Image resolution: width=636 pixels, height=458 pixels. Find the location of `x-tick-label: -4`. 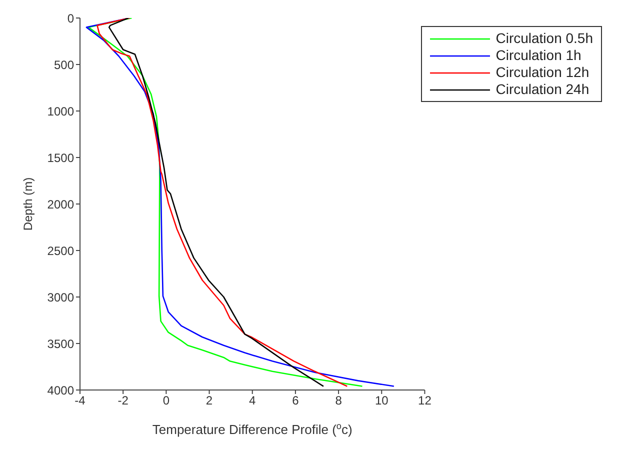

x-tick-label: -4 is located at coordinates (80, 401).